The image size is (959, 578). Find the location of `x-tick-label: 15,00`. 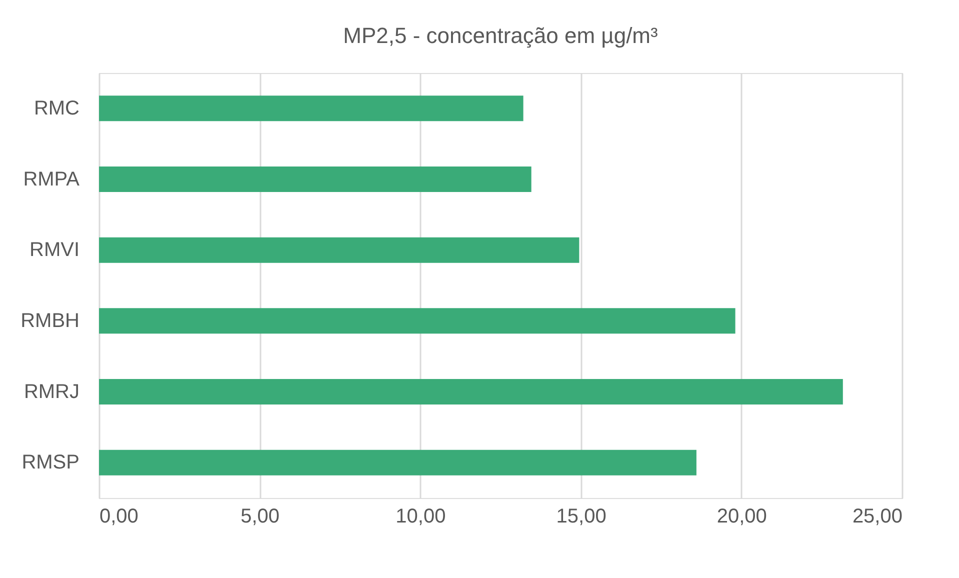

x-tick-label: 15,00 is located at coordinates (581, 517).